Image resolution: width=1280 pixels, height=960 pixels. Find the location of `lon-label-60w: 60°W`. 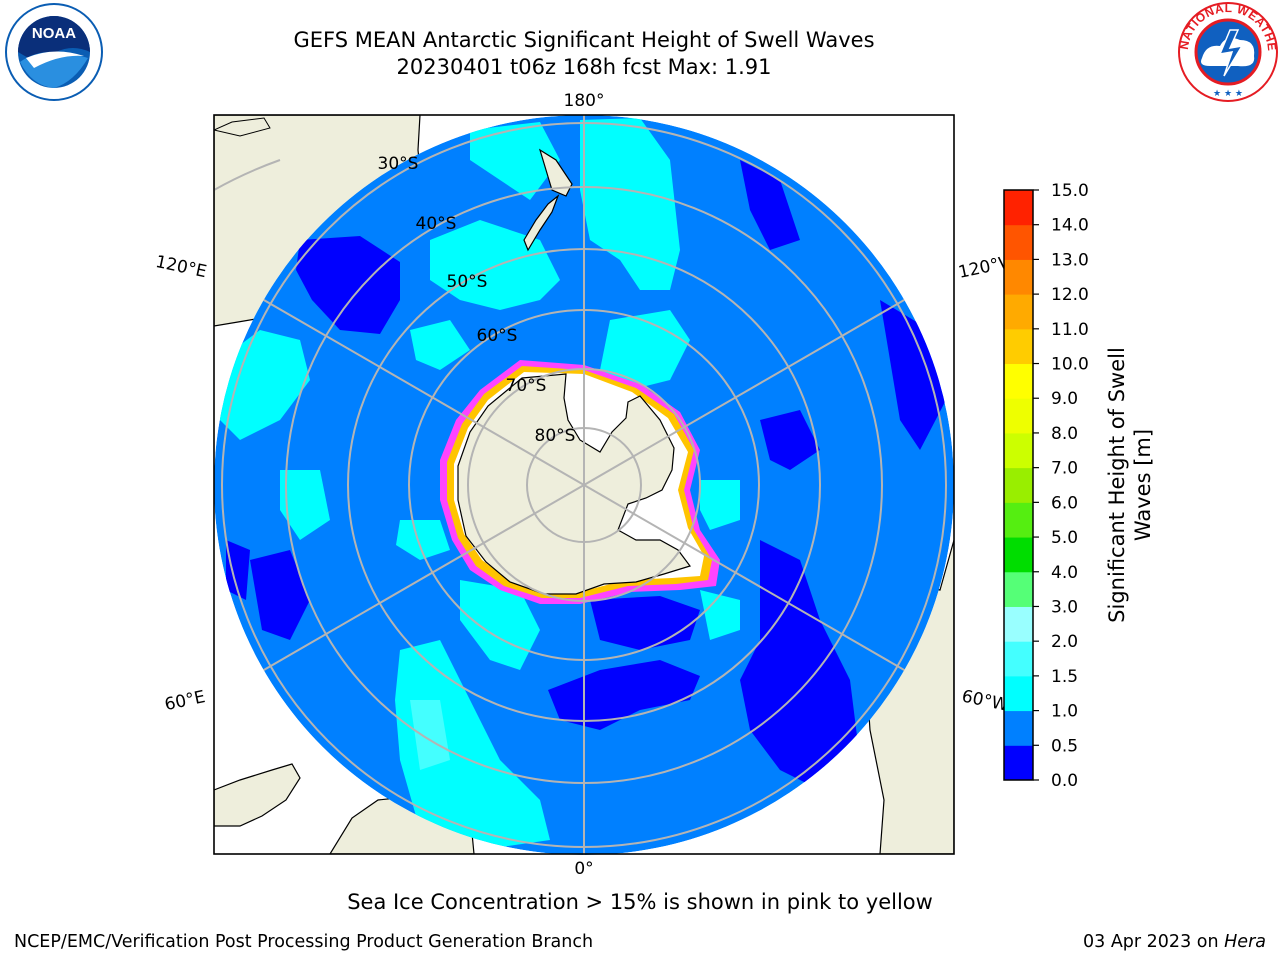

lon-label-60w: 60°W is located at coordinates (985, 700).